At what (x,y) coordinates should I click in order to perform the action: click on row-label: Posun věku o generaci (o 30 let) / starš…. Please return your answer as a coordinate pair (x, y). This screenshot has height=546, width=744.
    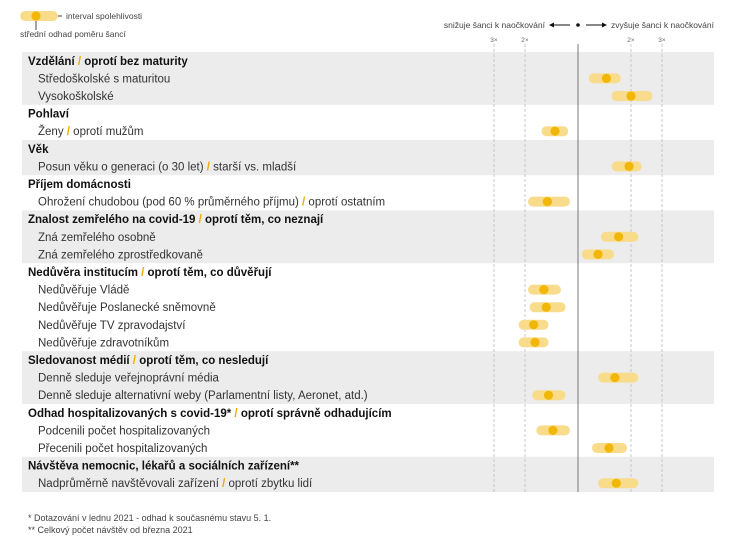
    Looking at the image, I should click on (167, 167).